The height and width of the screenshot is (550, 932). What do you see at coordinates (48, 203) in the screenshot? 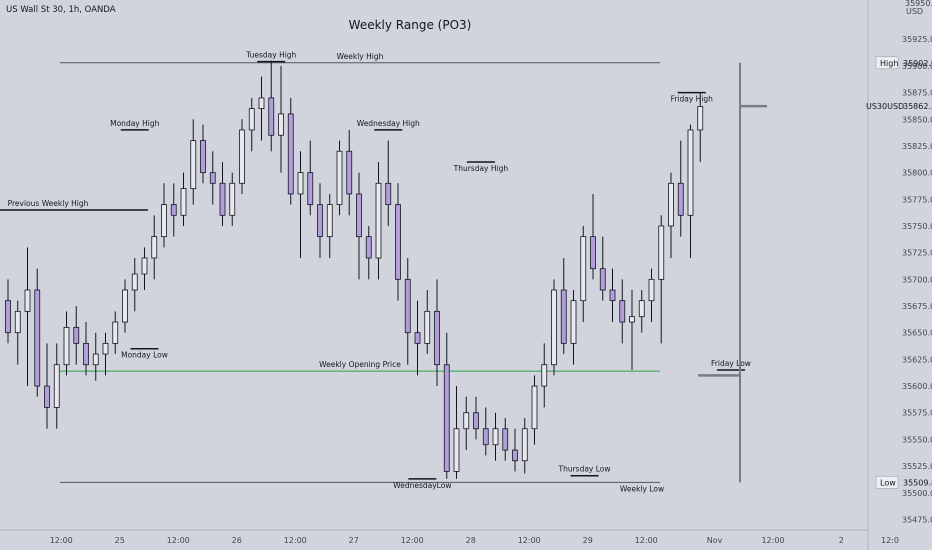
I see `previous-weekly-high-label: Previous Weekly High` at bounding box center [48, 203].